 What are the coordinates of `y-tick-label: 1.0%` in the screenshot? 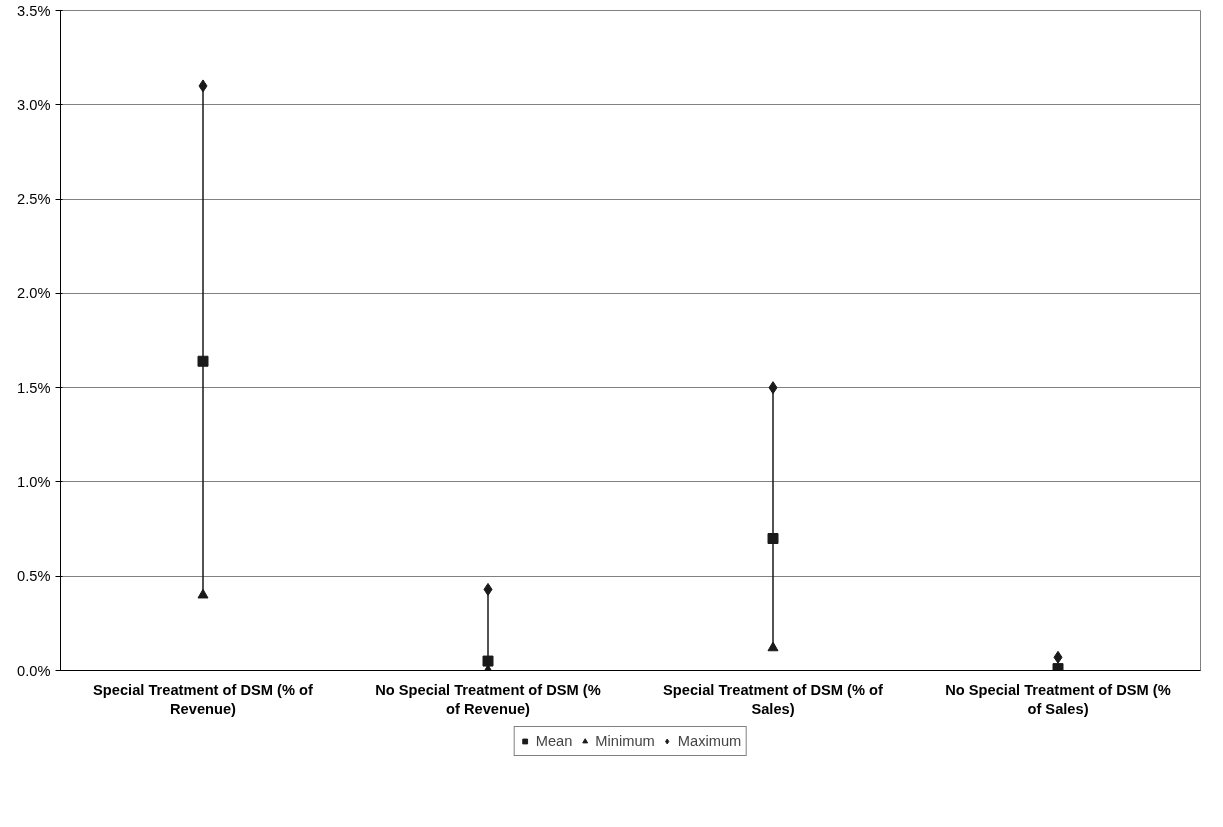 It's located at (34, 481).